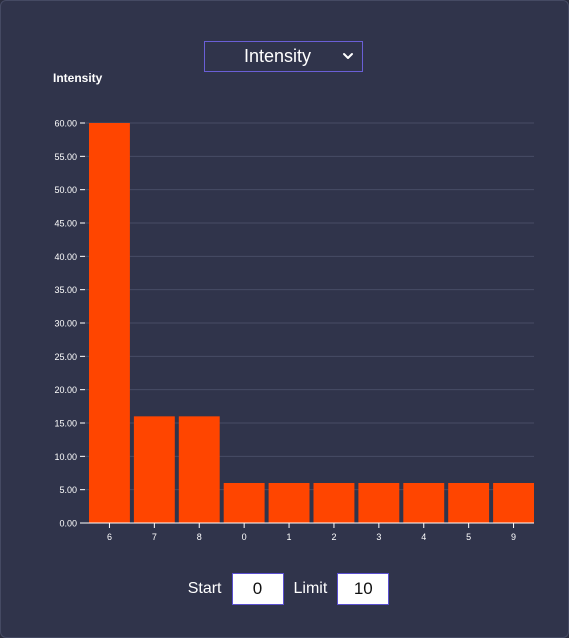 Image resolution: width=569 pixels, height=638 pixels. I want to click on y-tick-label: 55.00, so click(65, 157).